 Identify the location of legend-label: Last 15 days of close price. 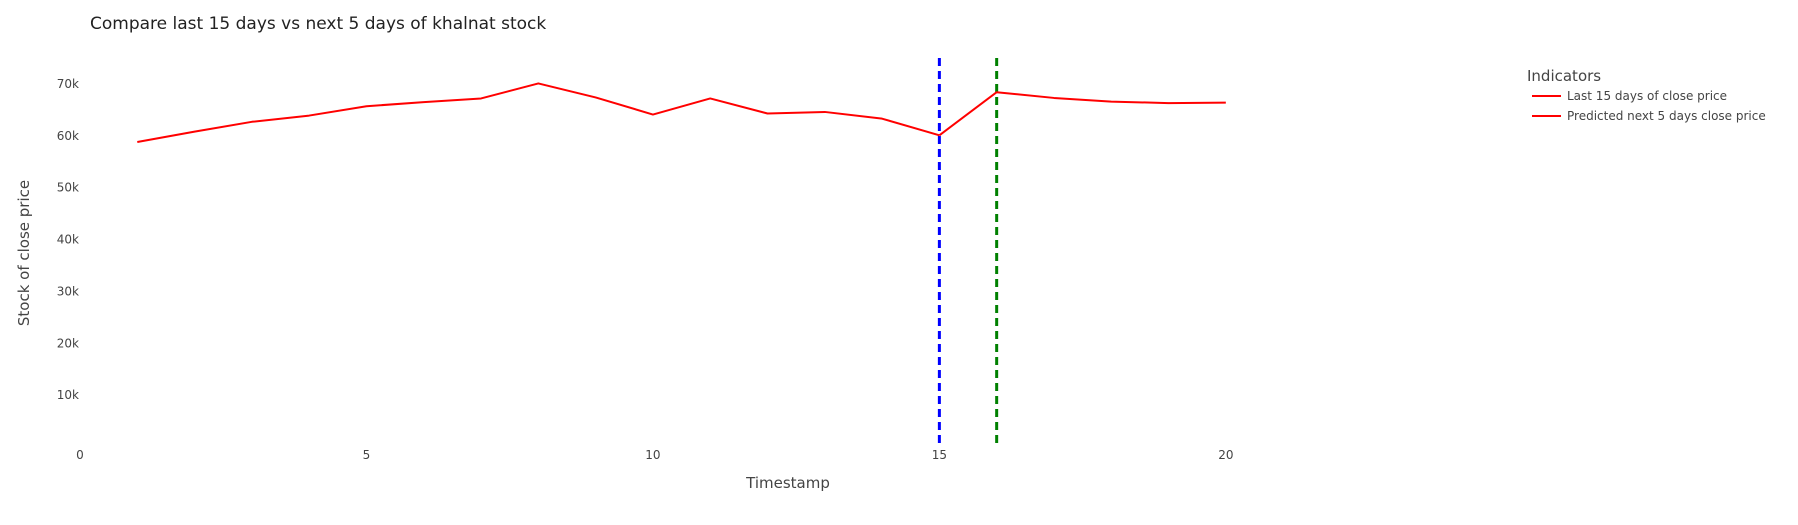
(1647, 96).